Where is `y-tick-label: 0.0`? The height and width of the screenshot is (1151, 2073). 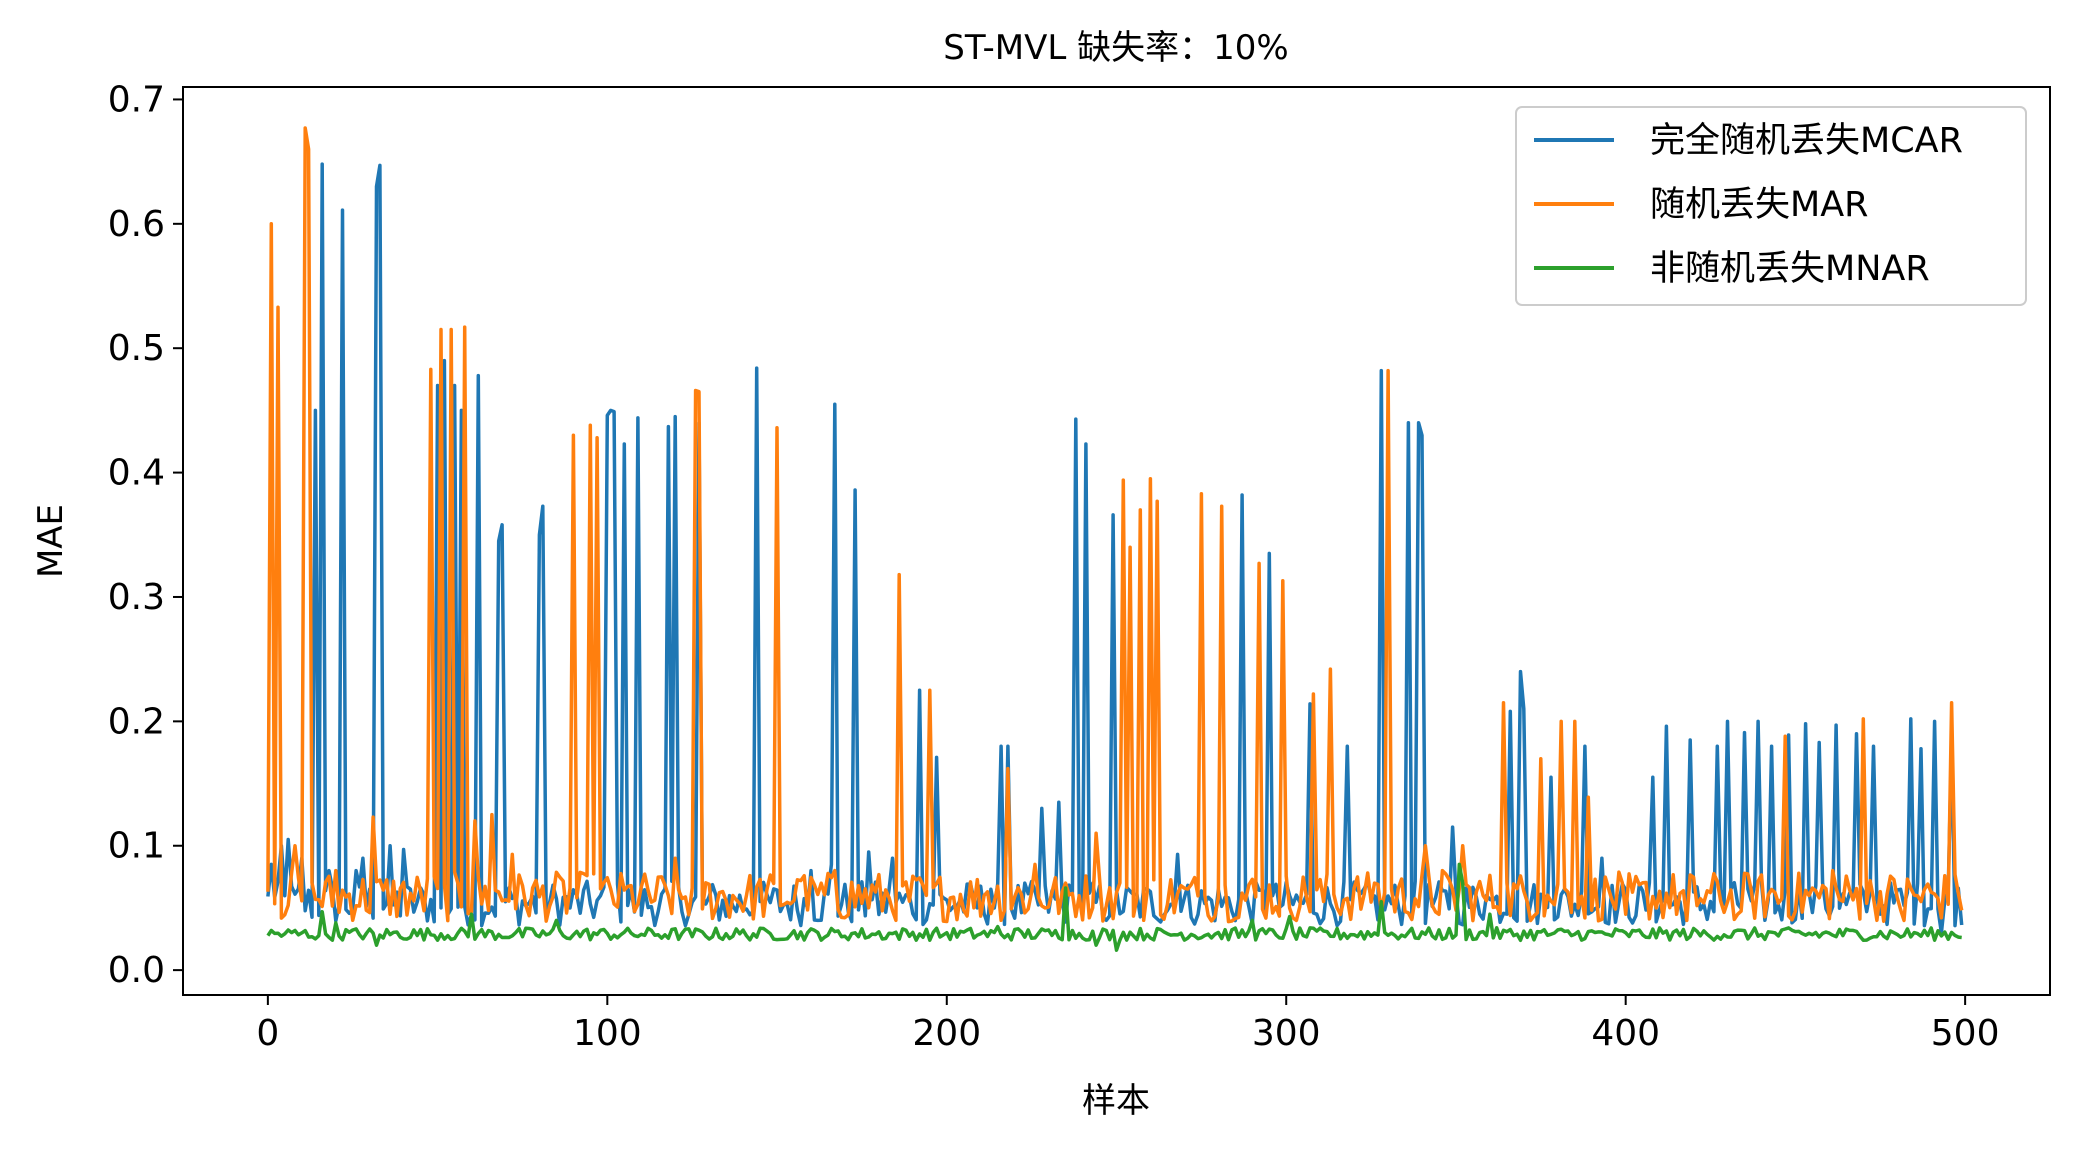 y-tick-label: 0.0 is located at coordinates (136, 970).